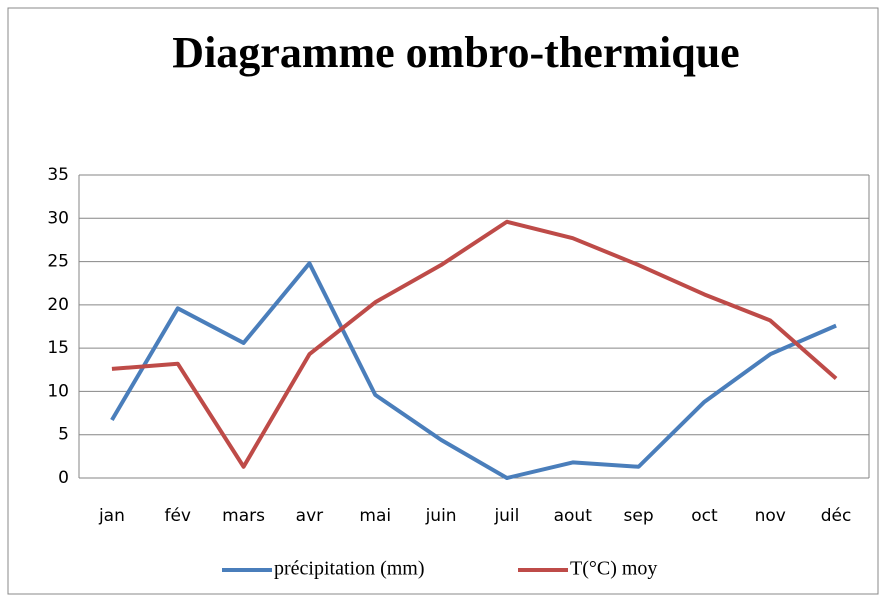 The height and width of the screenshot is (600, 887). I want to click on x-tick-label: juin, so click(441, 516).